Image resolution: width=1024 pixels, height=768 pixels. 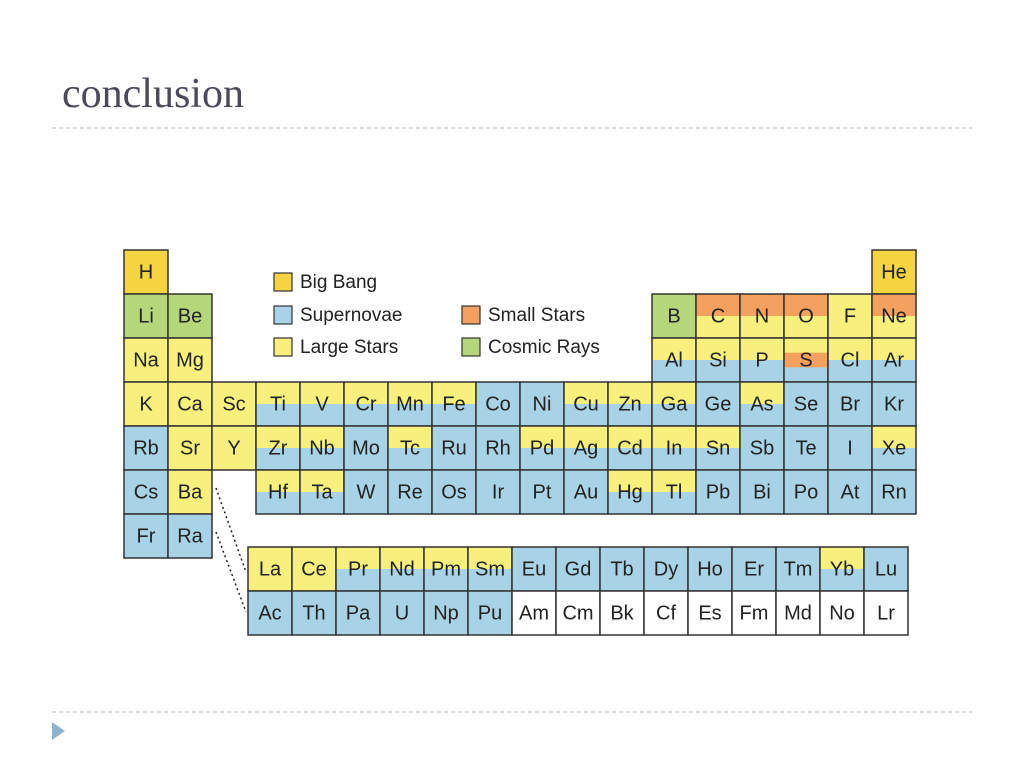 I want to click on element-symbol: Pb, so click(x=718, y=492).